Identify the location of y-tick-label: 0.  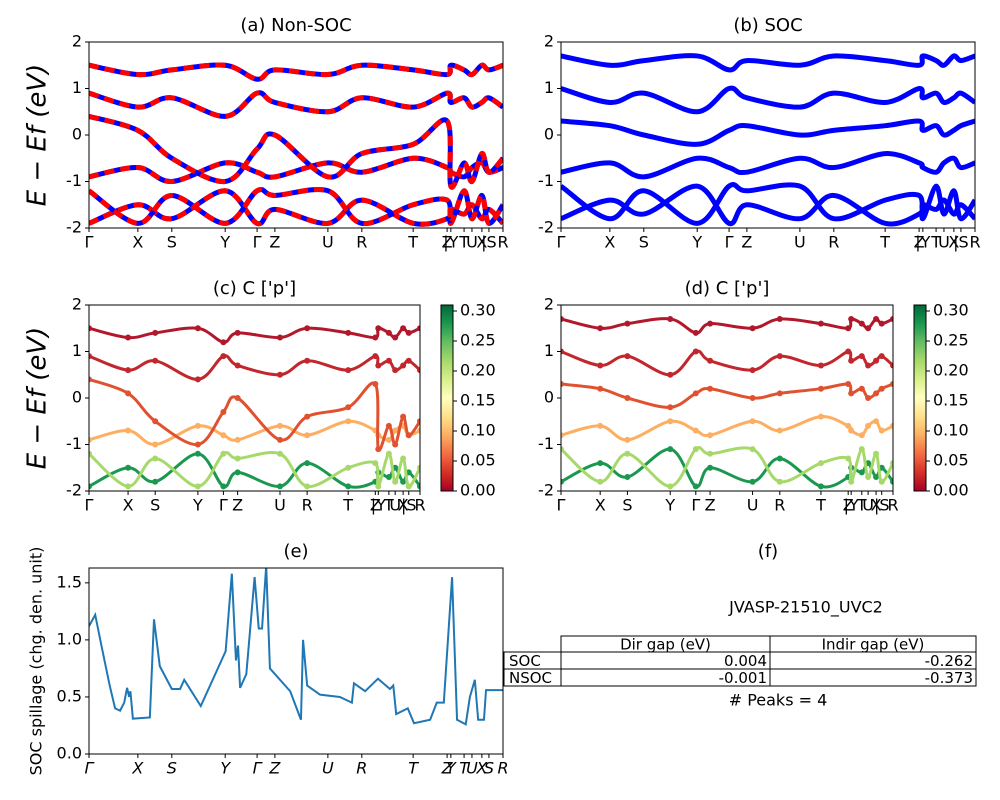
(77, 397).